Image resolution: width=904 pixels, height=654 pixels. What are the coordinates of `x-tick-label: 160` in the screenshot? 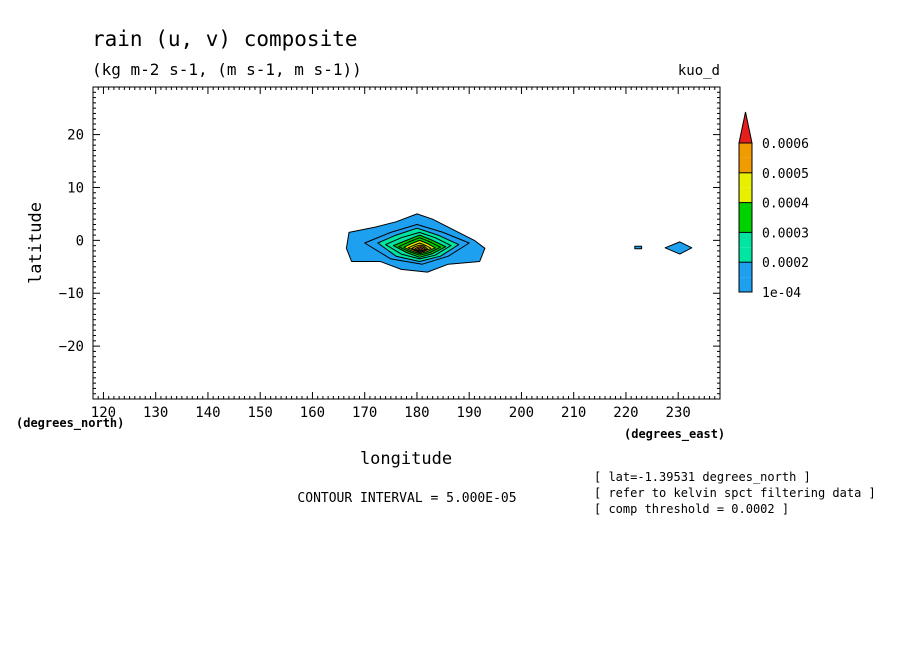 It's located at (312, 413).